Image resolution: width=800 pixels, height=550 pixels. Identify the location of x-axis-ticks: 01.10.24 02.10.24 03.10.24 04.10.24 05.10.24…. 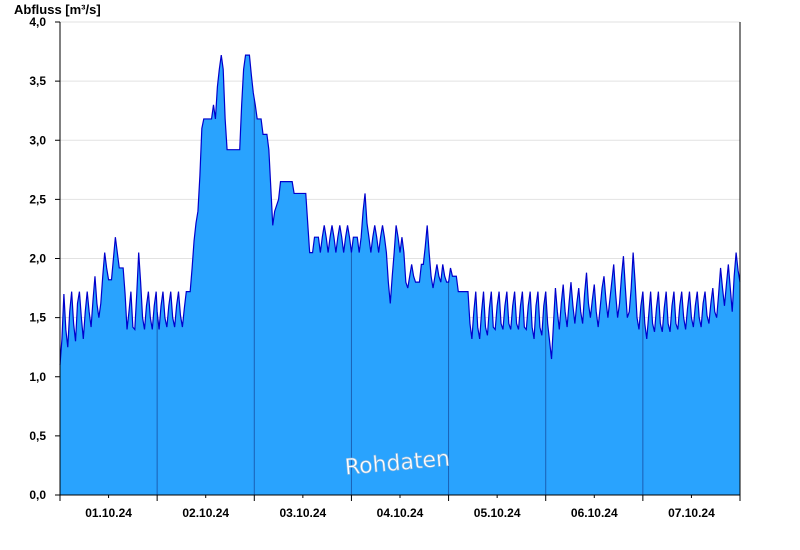
(400, 507).